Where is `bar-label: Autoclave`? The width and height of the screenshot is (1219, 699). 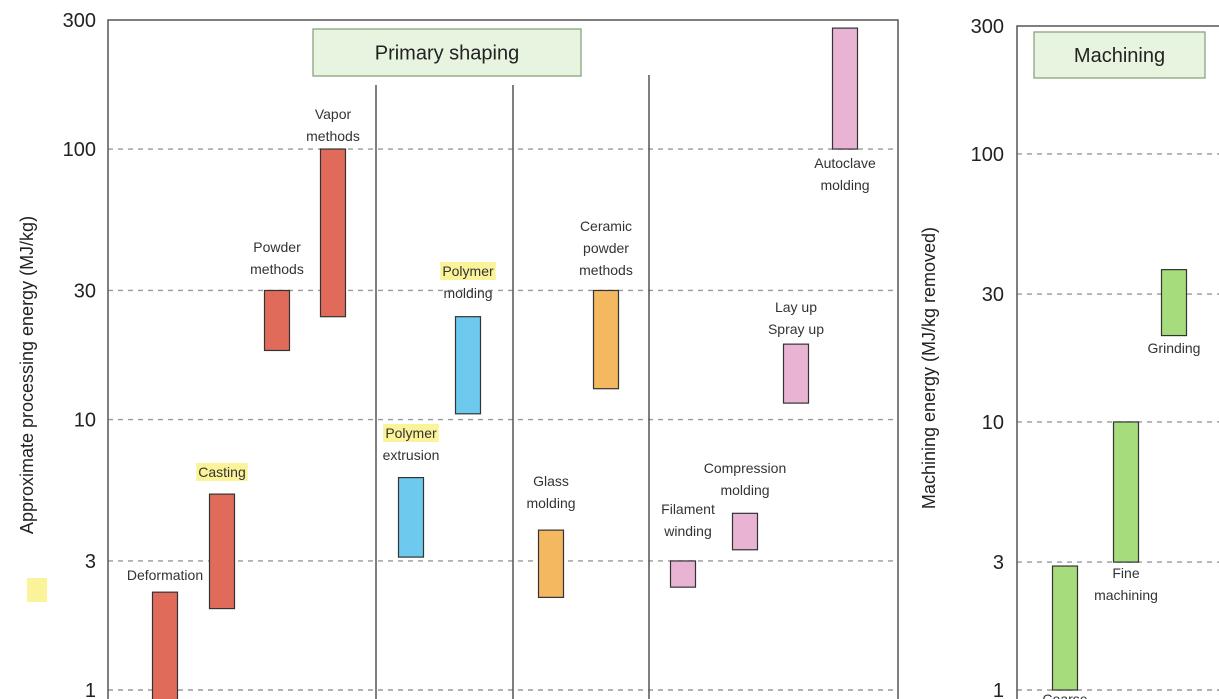 bar-label: Autoclave is located at coordinates (845, 163).